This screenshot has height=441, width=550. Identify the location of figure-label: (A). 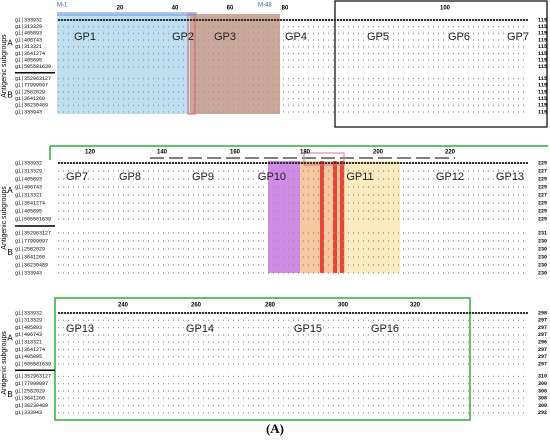
(275, 428).